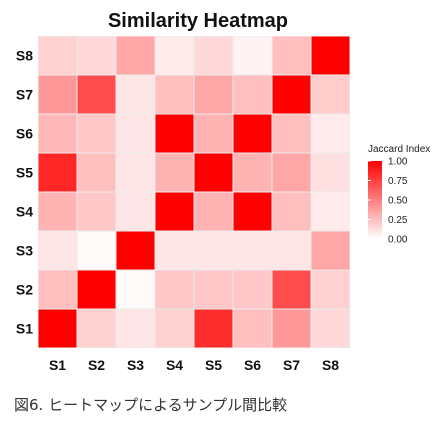 The width and height of the screenshot is (443, 423). What do you see at coordinates (57, 94) in the screenshot?
I see `heatmap-cell-S7-S1` at bounding box center [57, 94].